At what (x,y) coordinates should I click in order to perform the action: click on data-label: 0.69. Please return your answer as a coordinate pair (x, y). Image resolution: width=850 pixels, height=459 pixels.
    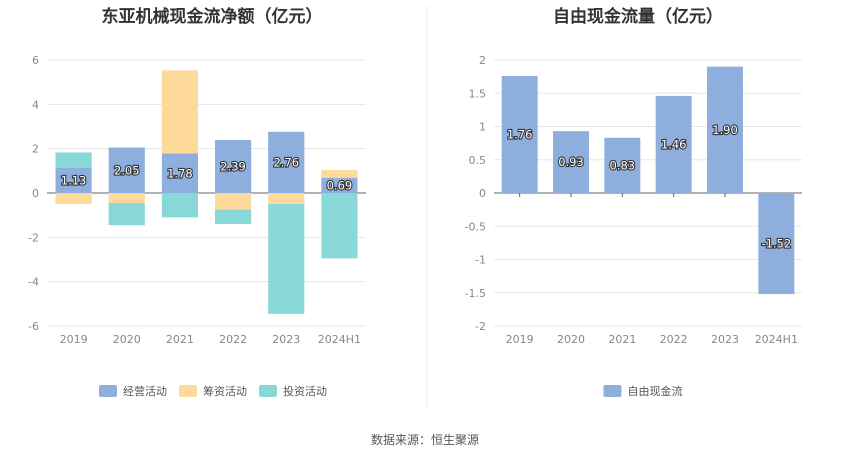
    Looking at the image, I should click on (340, 185).